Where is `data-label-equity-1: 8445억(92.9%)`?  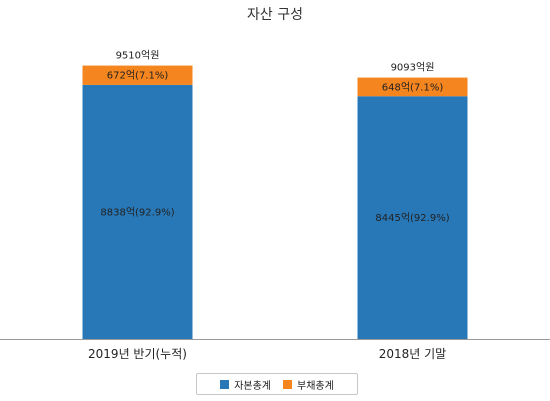
data-label-equity-1: 8445억(92.9%) is located at coordinates (412, 218).